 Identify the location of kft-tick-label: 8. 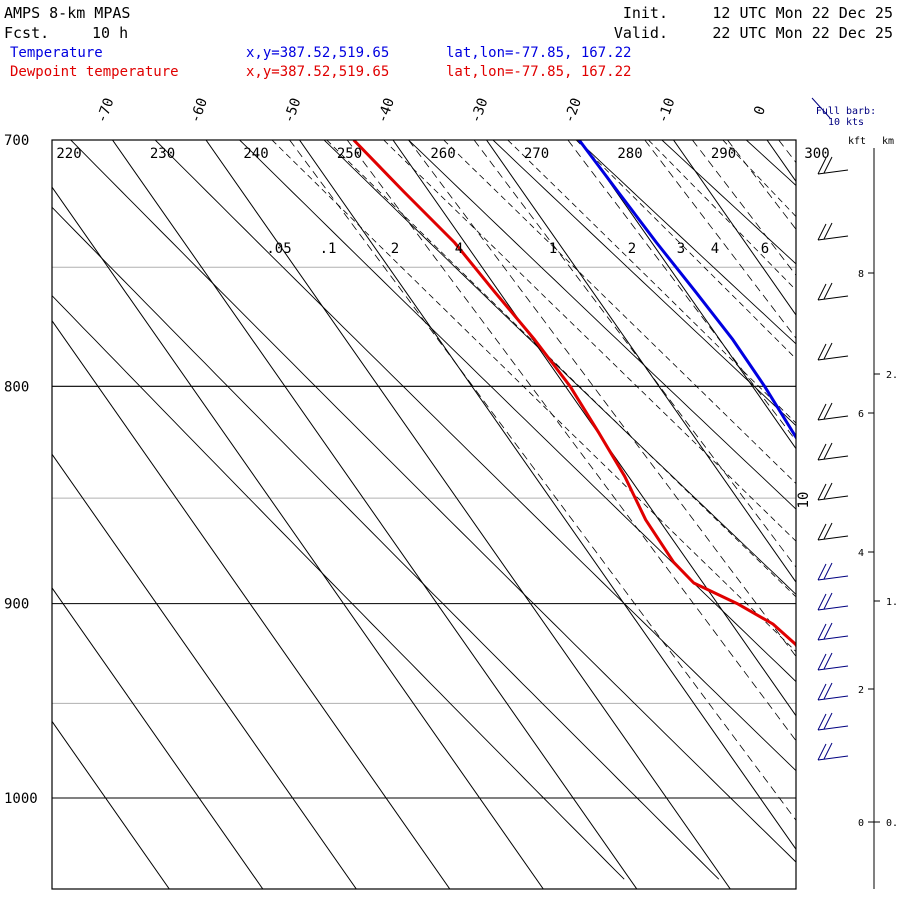
(861, 274).